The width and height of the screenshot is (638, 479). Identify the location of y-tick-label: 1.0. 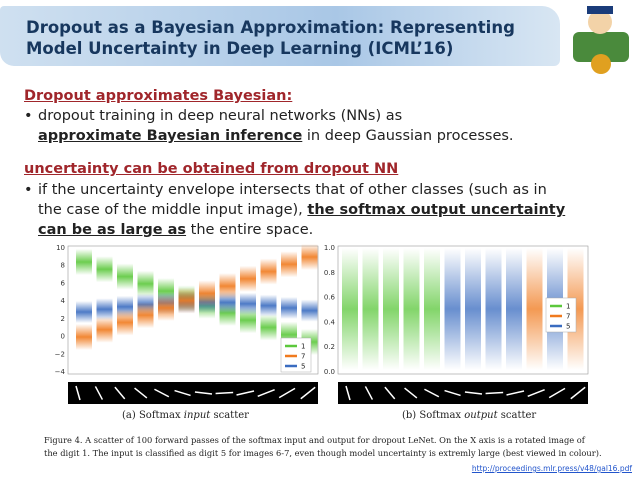
(329, 248).